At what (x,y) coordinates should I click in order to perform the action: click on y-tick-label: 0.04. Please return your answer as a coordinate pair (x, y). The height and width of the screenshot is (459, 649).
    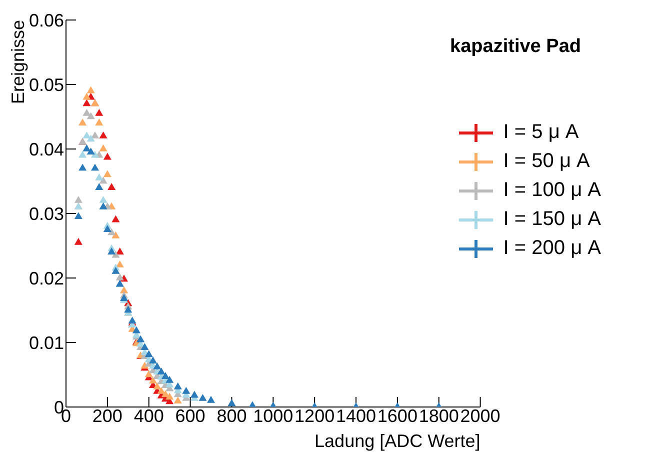
    Looking at the image, I should click on (46, 149).